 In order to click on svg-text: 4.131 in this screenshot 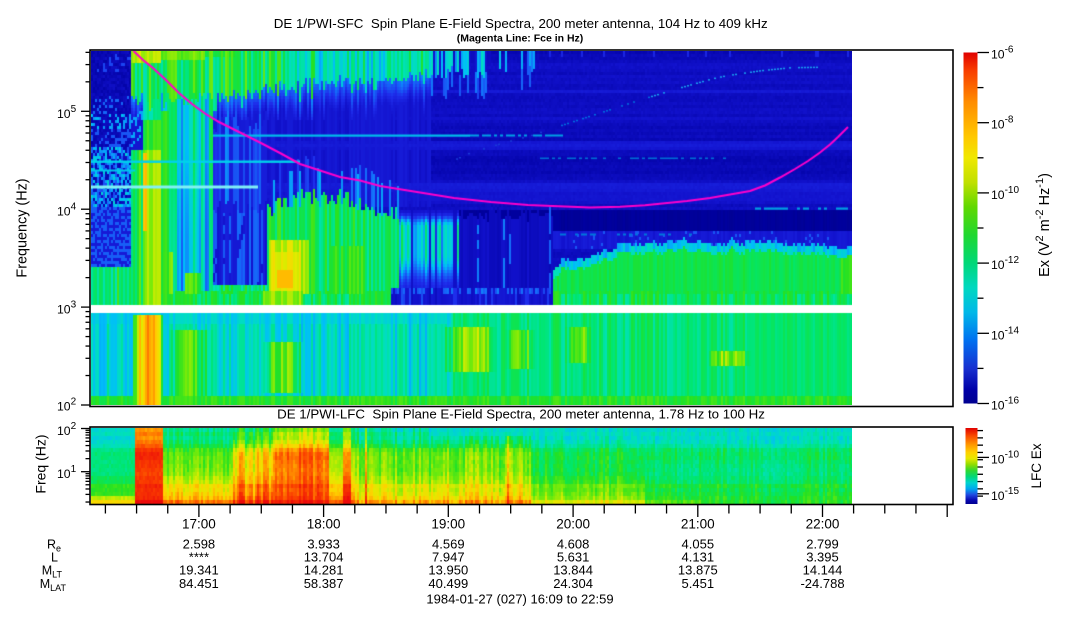, I will do `click(698, 557)`.